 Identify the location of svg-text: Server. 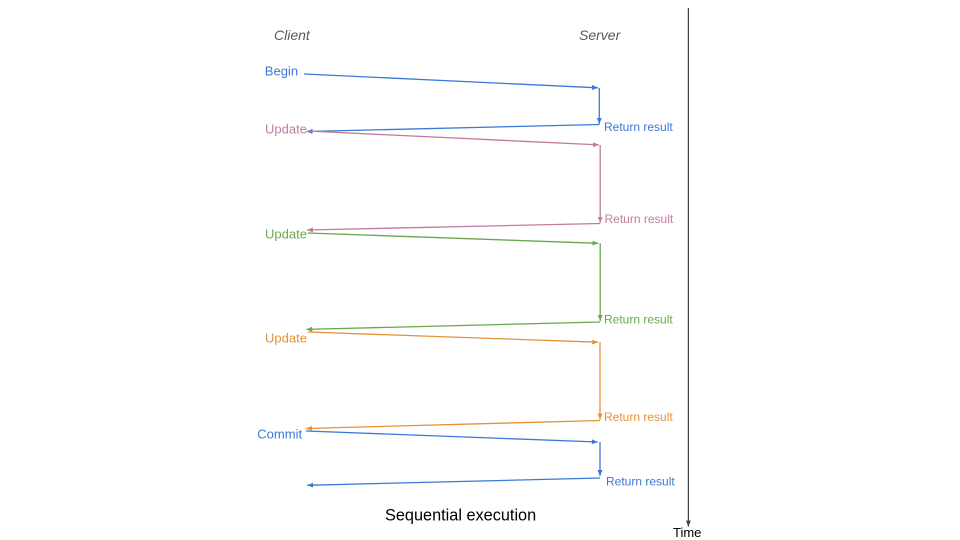
(600, 35).